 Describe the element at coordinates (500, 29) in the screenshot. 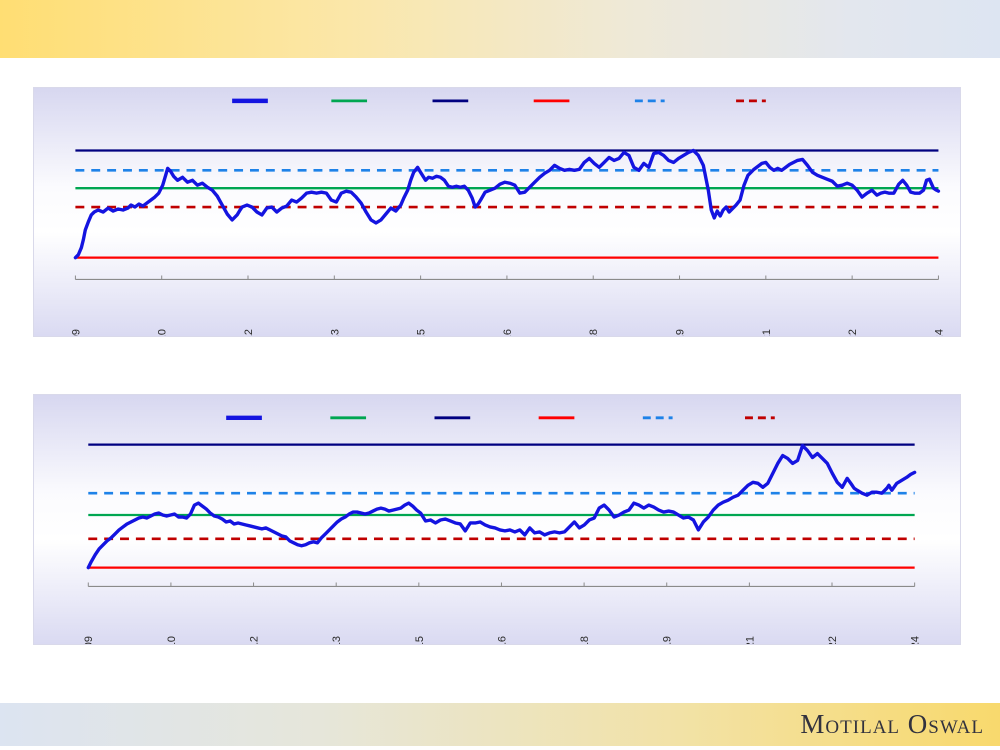

I see `top-banner` at that location.